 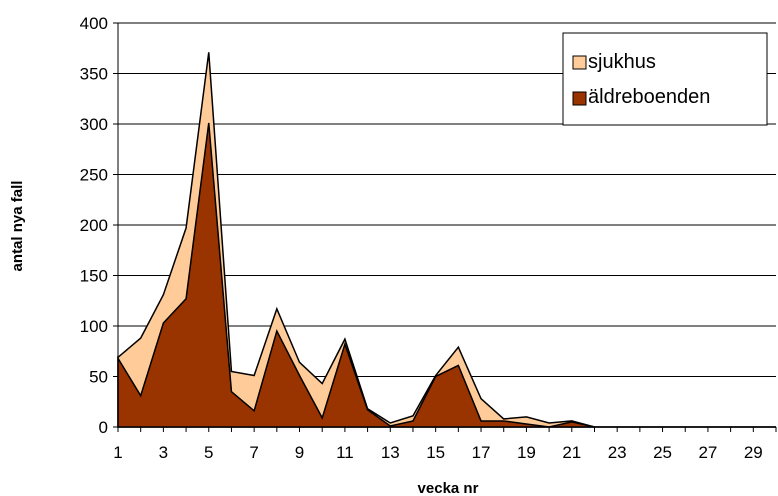 What do you see at coordinates (571, 452) in the screenshot?
I see `x-tick-label-21: 21` at bounding box center [571, 452].